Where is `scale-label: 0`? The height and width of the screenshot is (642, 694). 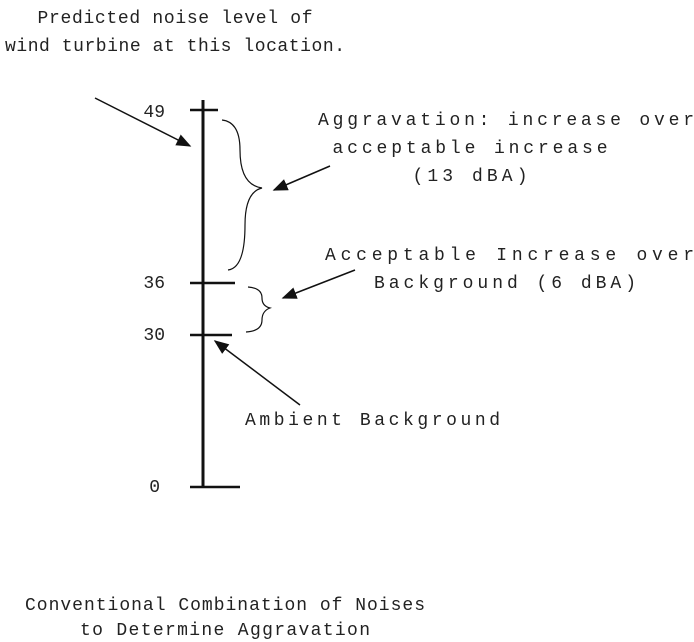
scale-label: 0 is located at coordinates (154, 488).